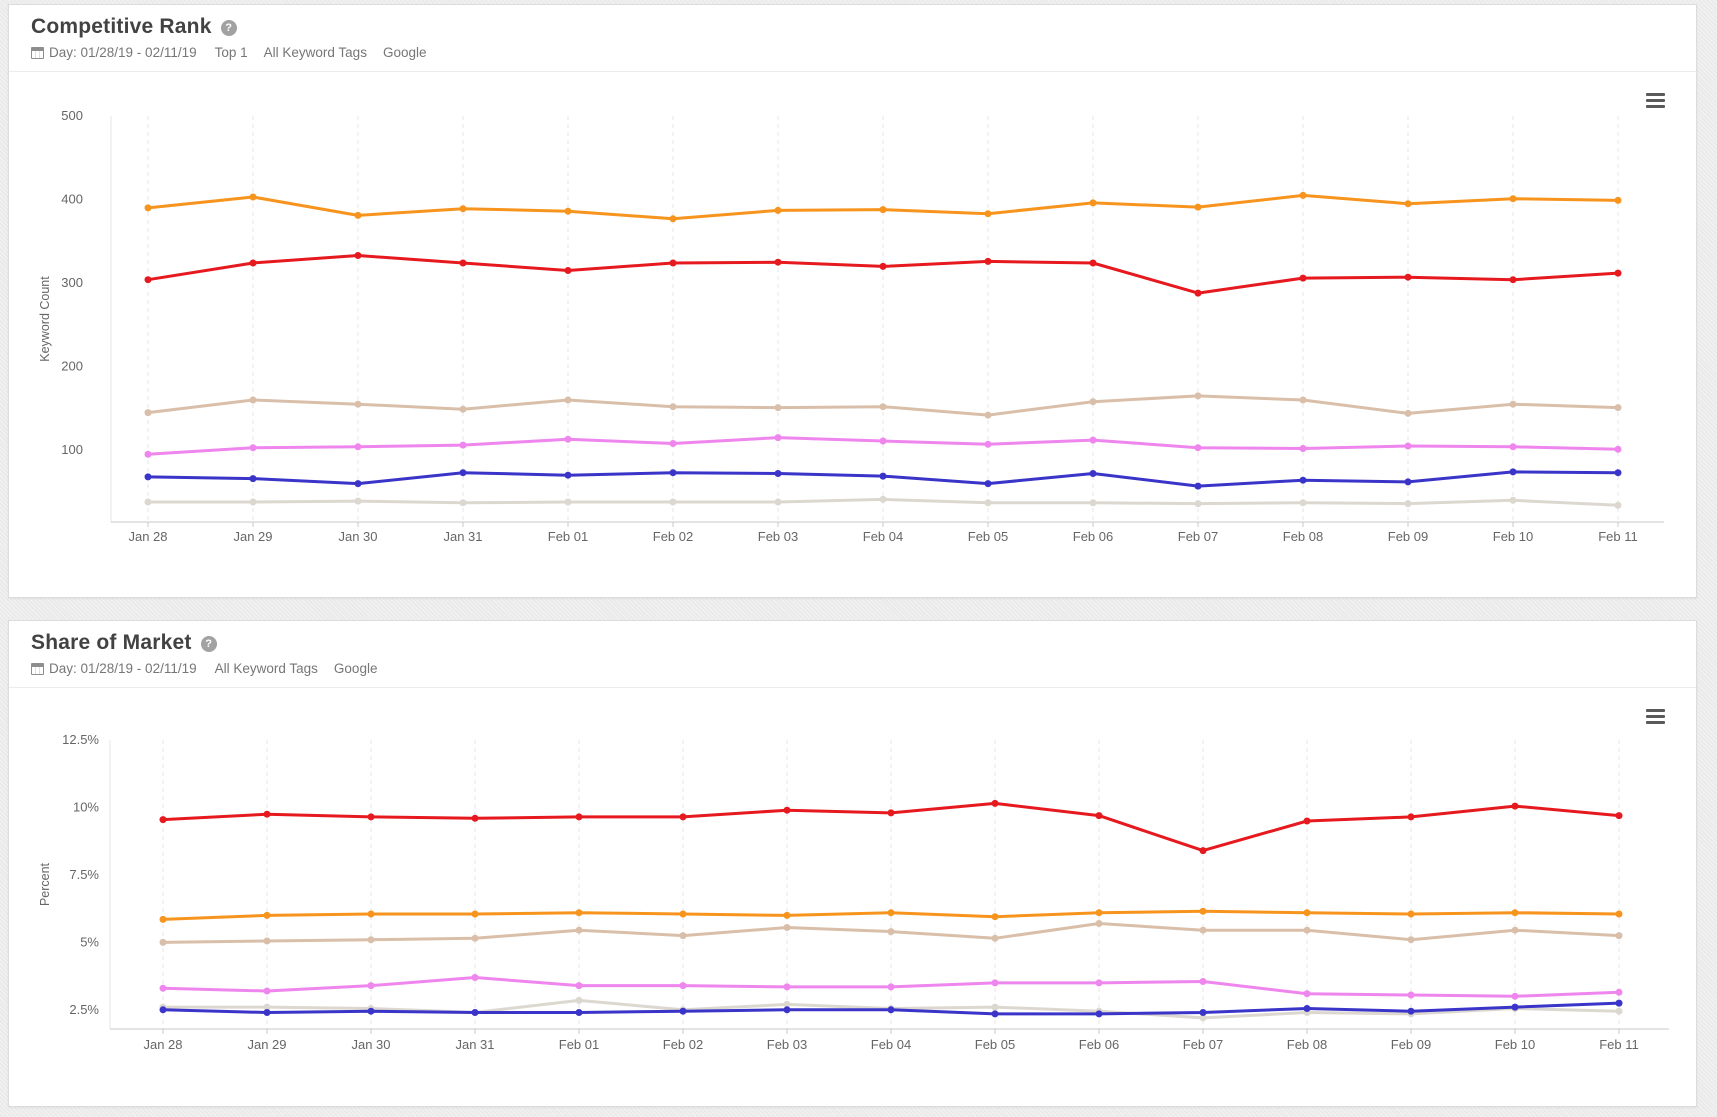  I want to click on filter-keyword-tags: All Keyword Tags, so click(315, 52).